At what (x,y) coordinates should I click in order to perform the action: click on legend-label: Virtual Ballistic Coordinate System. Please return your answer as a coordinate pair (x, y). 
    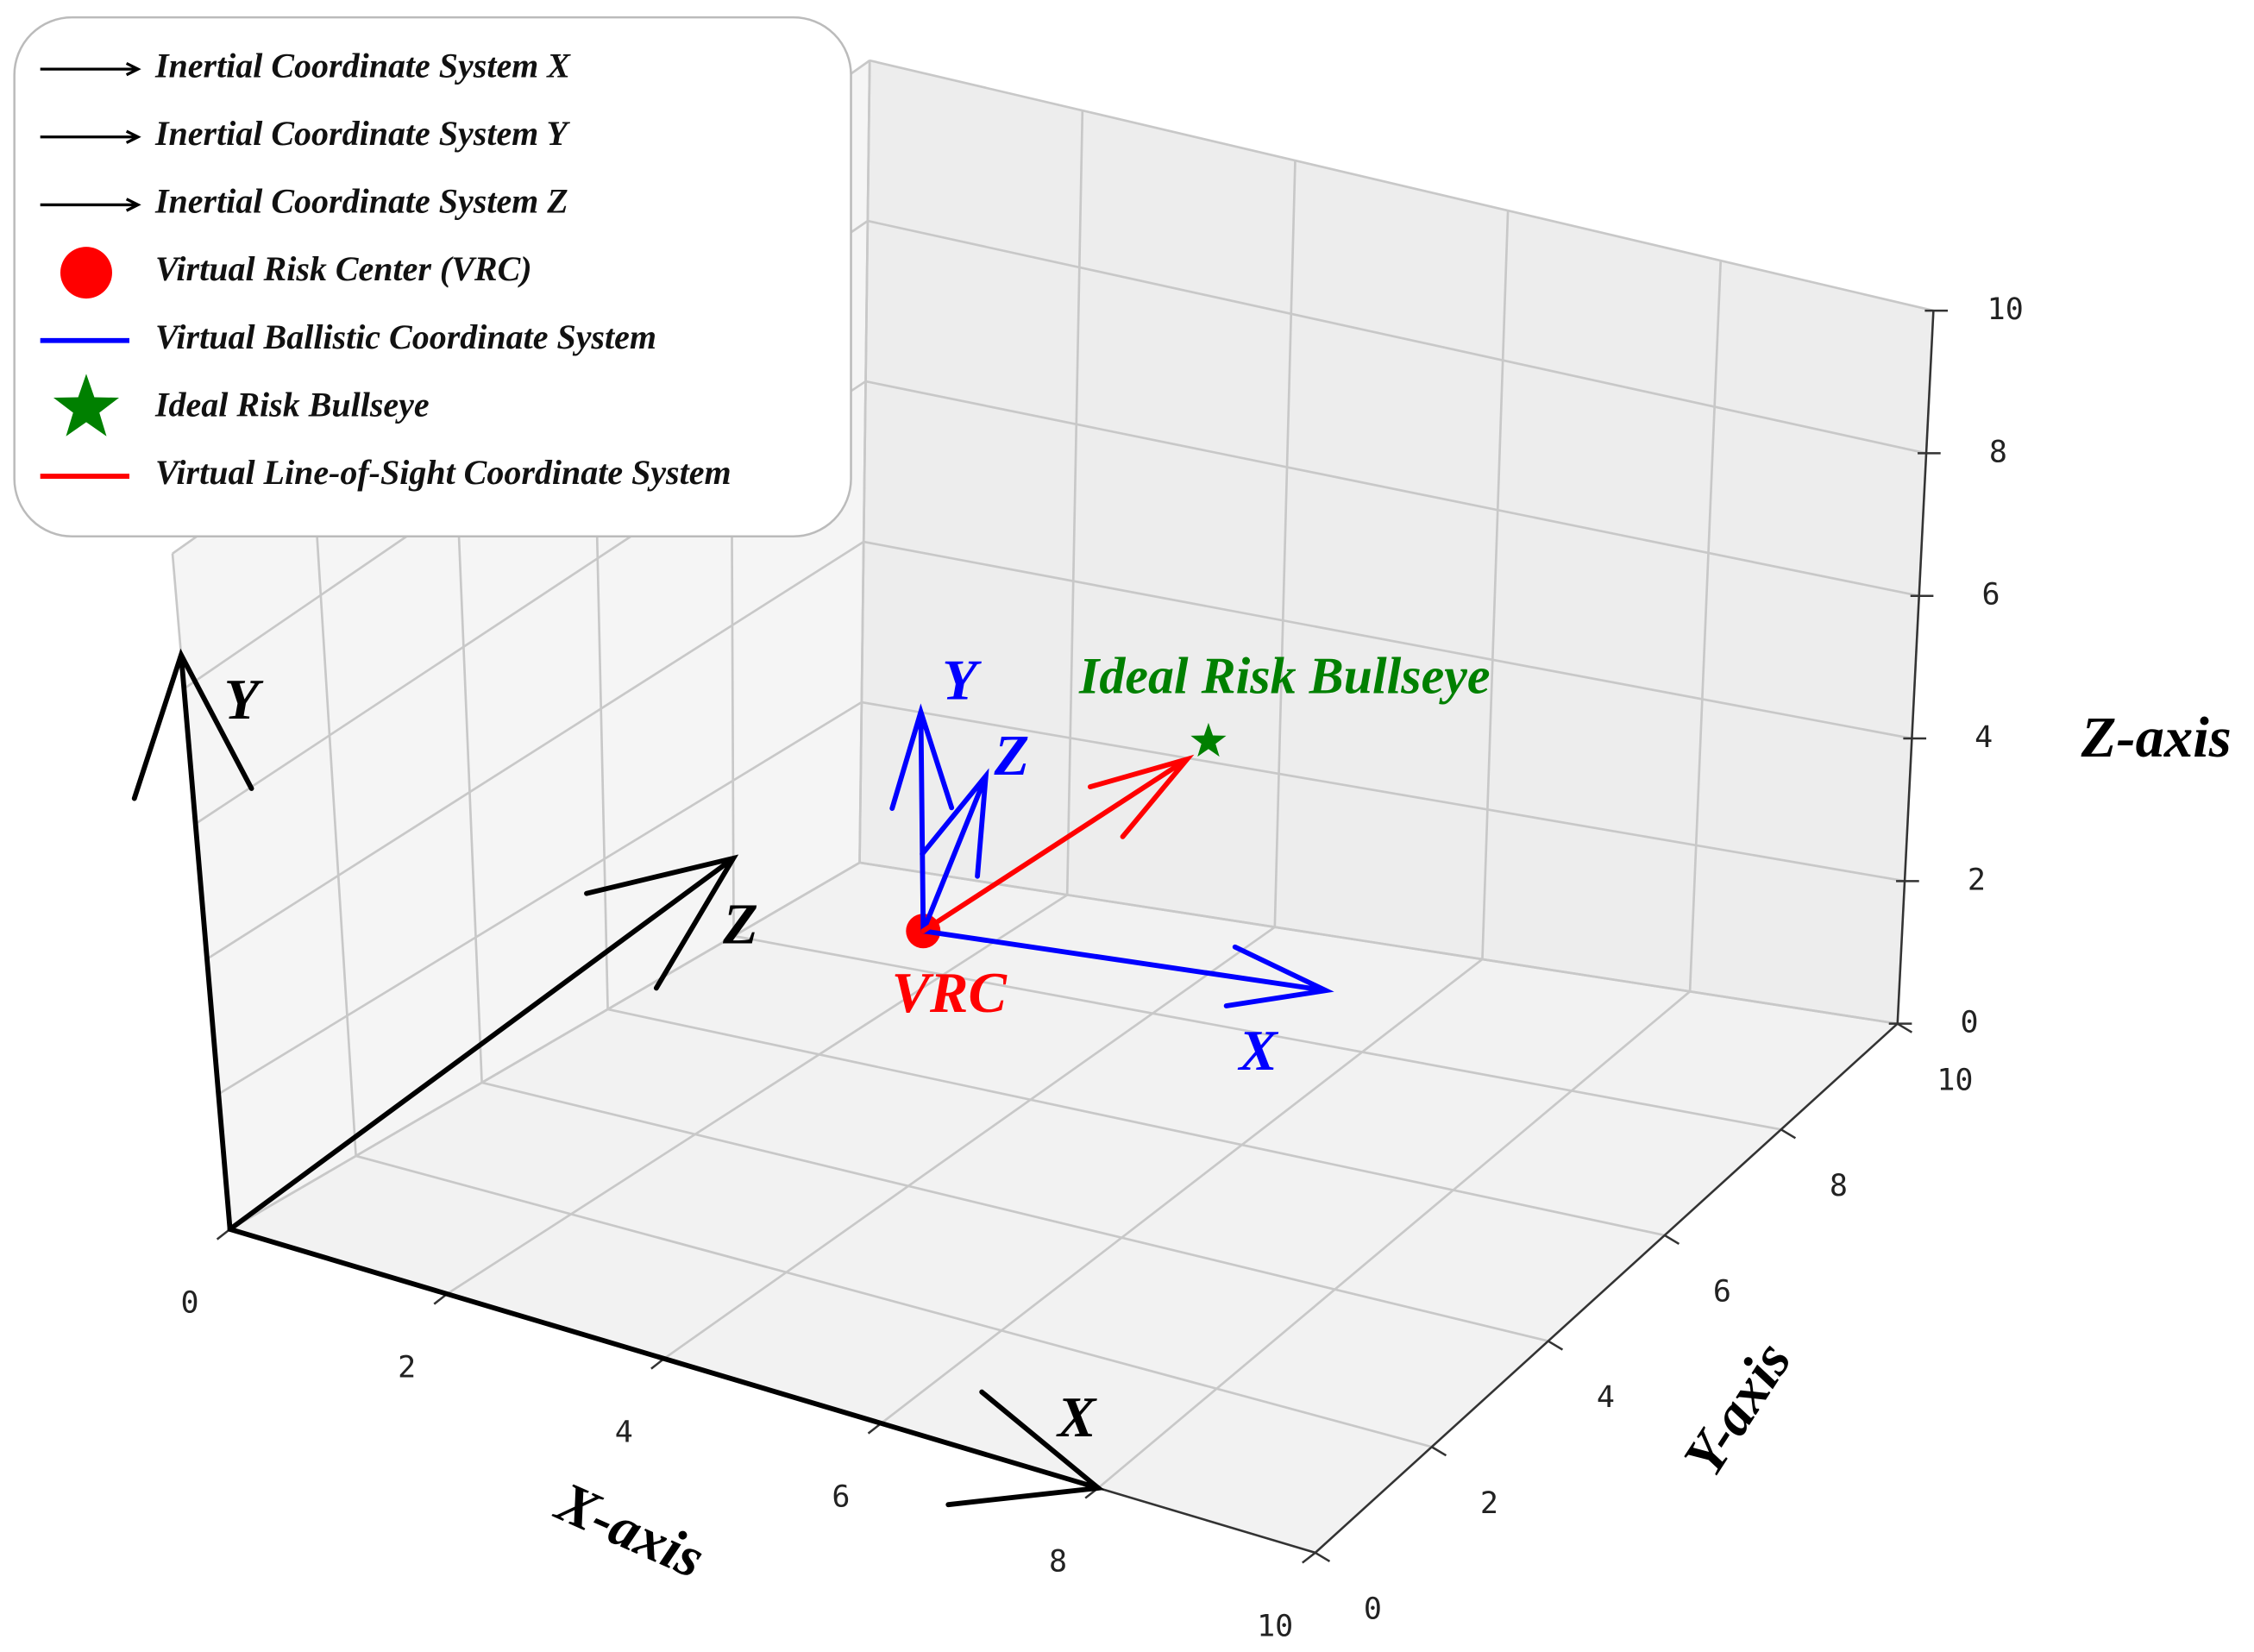
    Looking at the image, I should click on (405, 336).